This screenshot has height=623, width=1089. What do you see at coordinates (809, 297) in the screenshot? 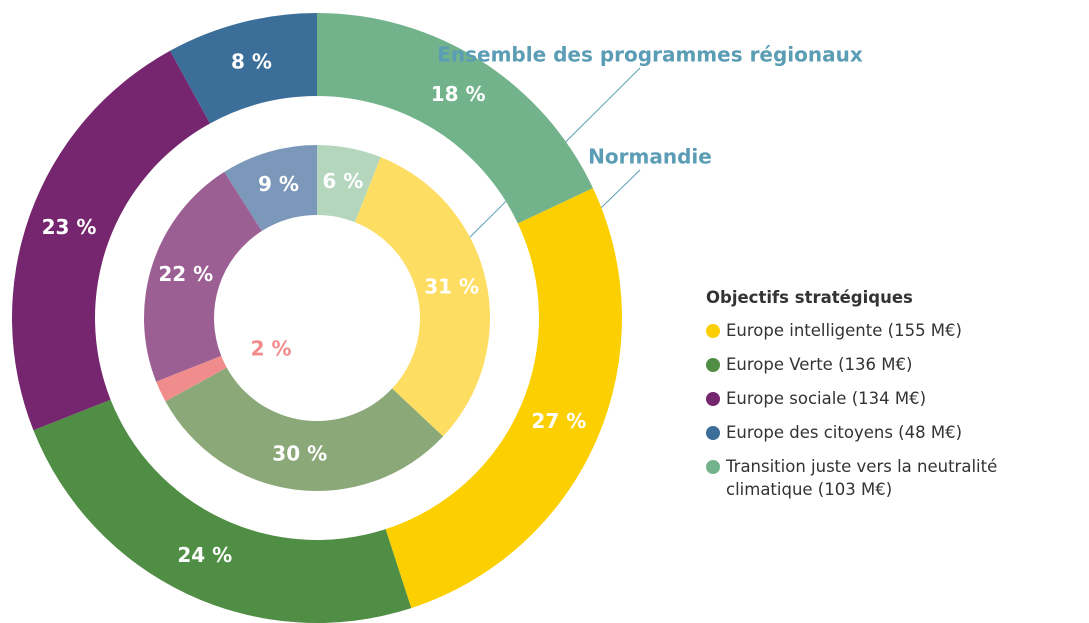
I see `legend-title: Objectifs stratégiques` at bounding box center [809, 297].